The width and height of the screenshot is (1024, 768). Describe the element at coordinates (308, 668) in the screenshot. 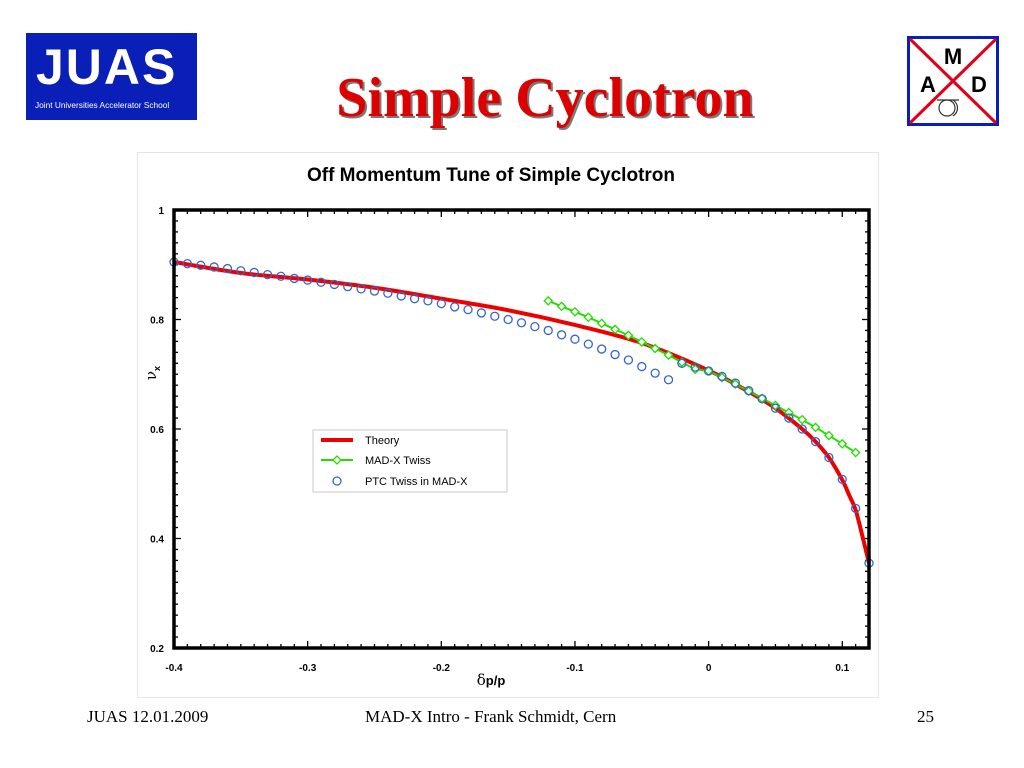

I see `x-tick-label: -0.3` at that location.